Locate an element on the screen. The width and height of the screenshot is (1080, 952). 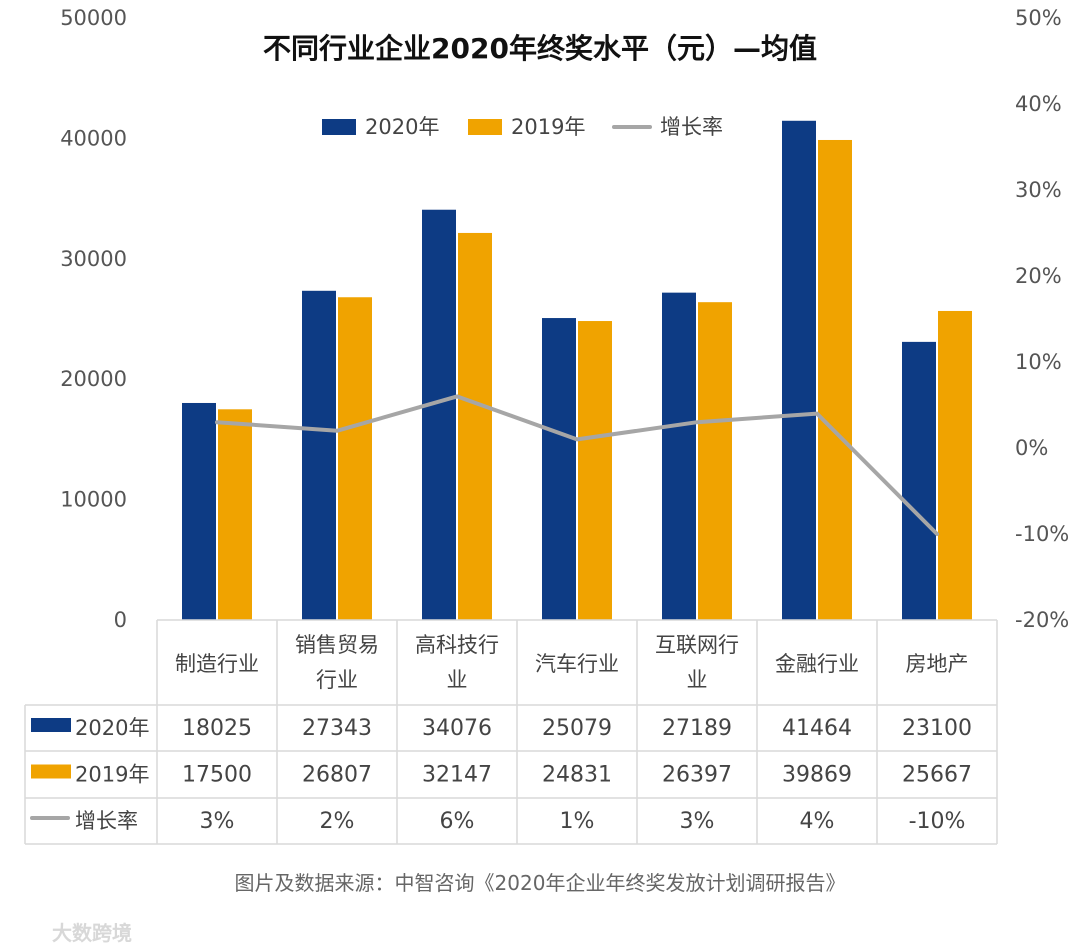
table-row-label: 2020年 is located at coordinates (112, 728).